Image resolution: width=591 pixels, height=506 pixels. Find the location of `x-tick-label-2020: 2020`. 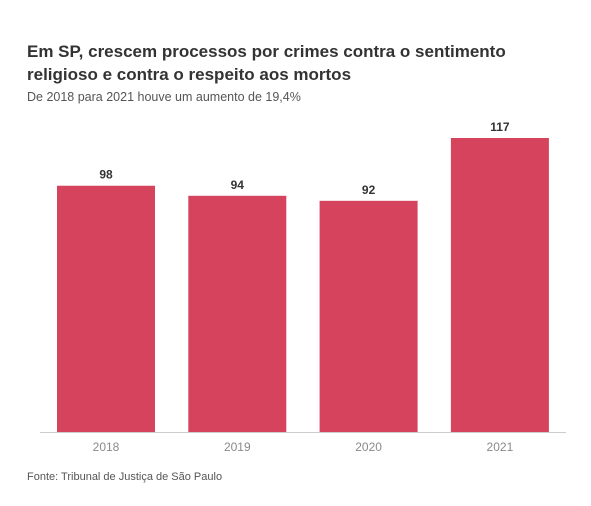

x-tick-label-2020: 2020 is located at coordinates (368, 447).